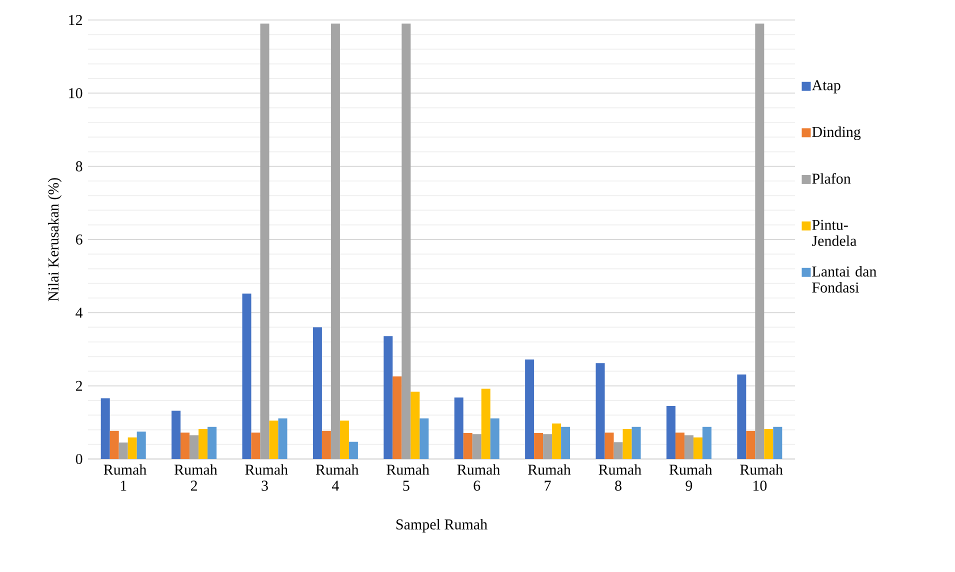 The height and width of the screenshot is (572, 955). What do you see at coordinates (478, 477) in the screenshot?
I see `x-tick-label: Rumah 6` at bounding box center [478, 477].